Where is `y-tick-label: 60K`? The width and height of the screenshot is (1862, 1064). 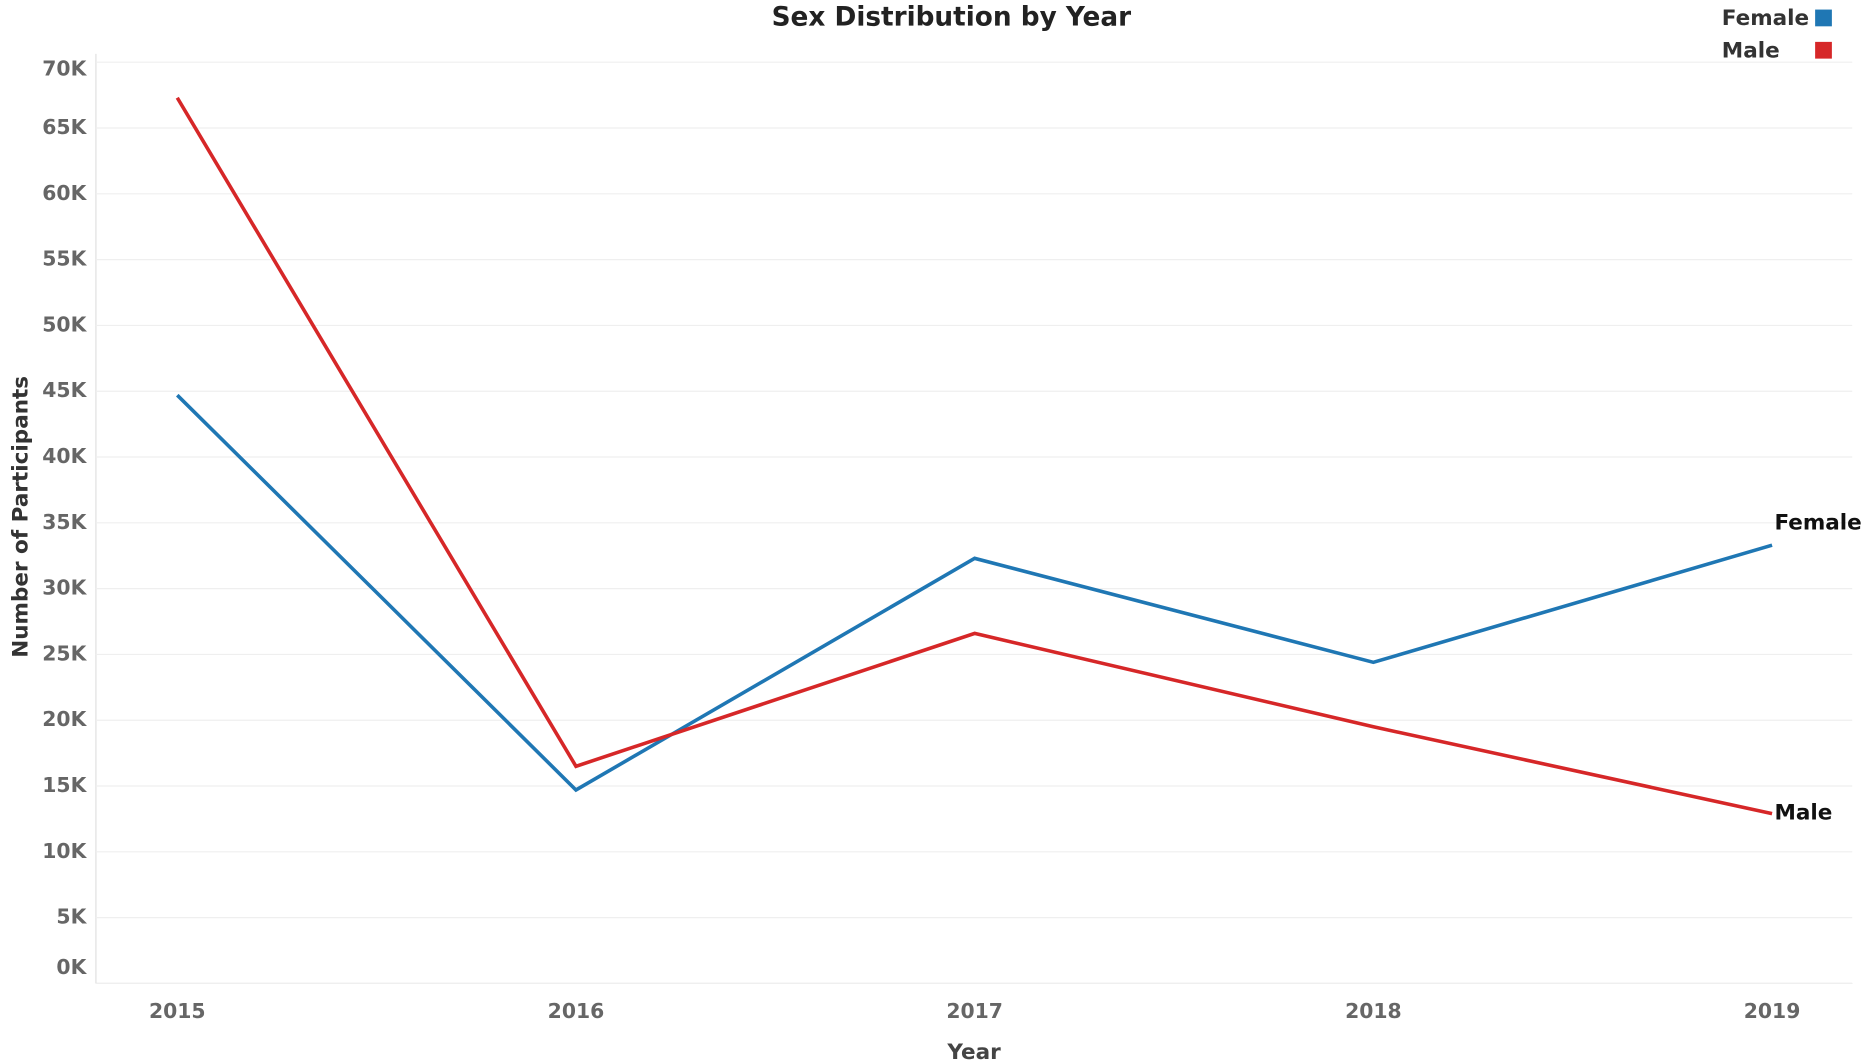 y-tick-label: 60K is located at coordinates (64, 193).